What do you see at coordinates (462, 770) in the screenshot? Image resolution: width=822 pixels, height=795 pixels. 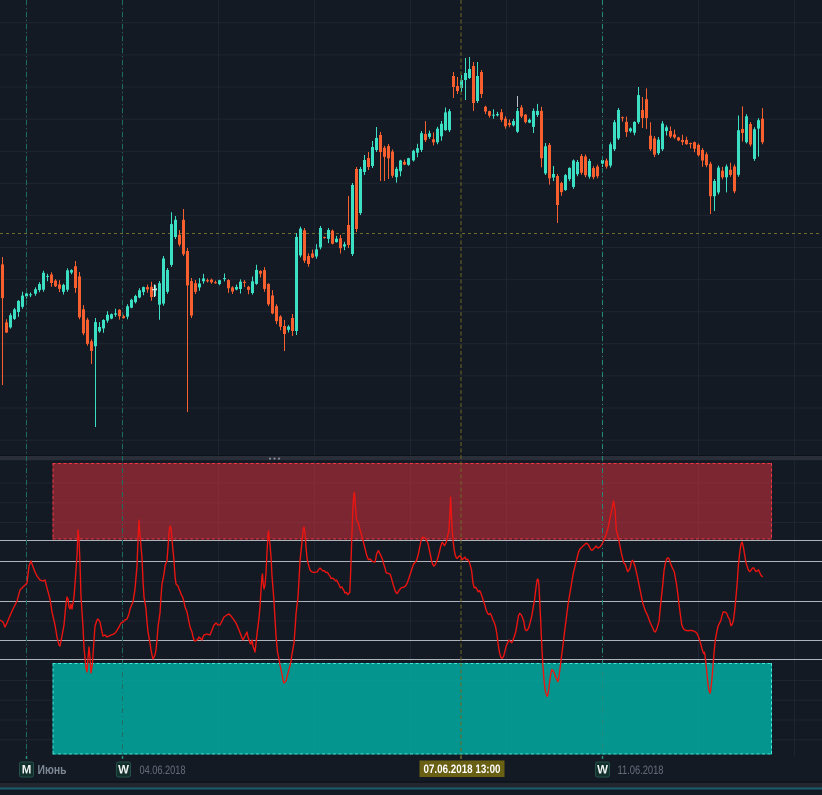 I see `svg-text: 07.06.2018 13:00` at bounding box center [462, 770].